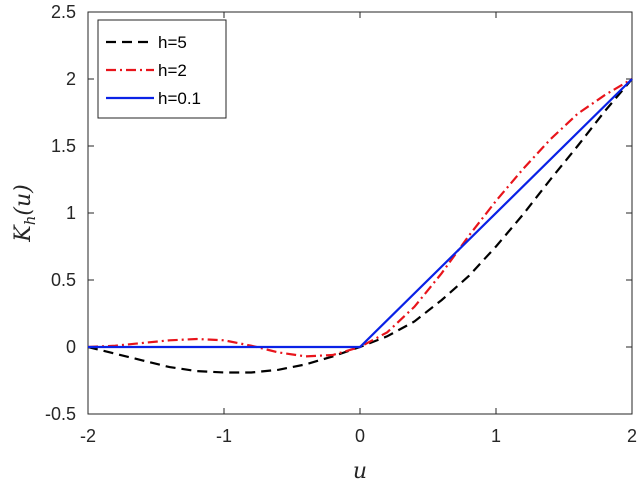  I want to click on legend-label-1: h=5, so click(172, 42).